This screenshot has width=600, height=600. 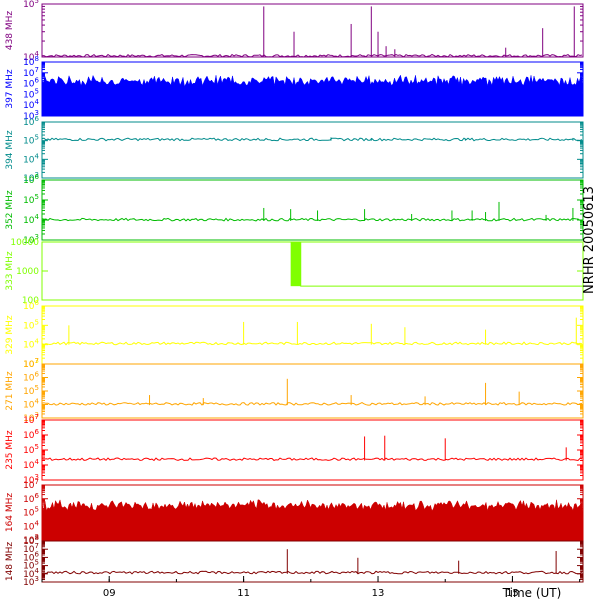 What do you see at coordinates (10, 89) in the screenshot?
I see `frequency-label: 397 MHz` at bounding box center [10, 89].